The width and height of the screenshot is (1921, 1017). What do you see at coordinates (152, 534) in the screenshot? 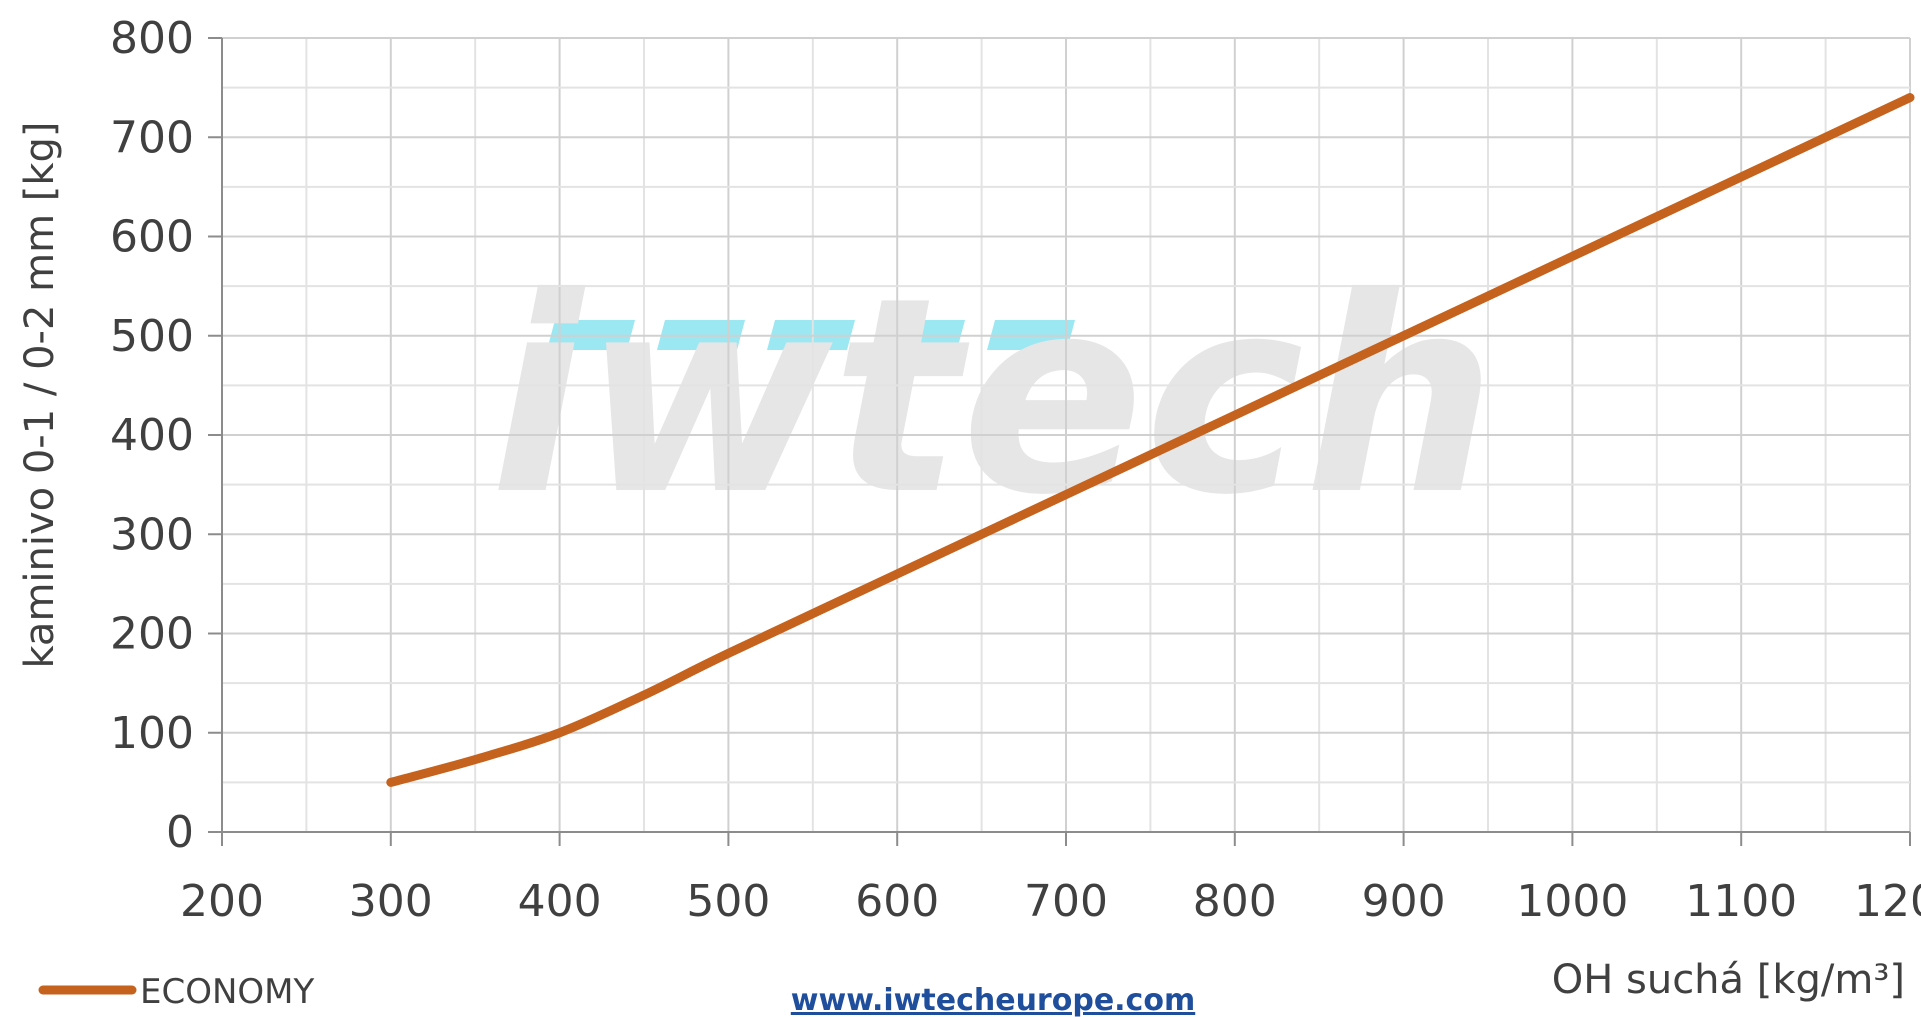
I see `y-tick-label: 300` at bounding box center [152, 534].